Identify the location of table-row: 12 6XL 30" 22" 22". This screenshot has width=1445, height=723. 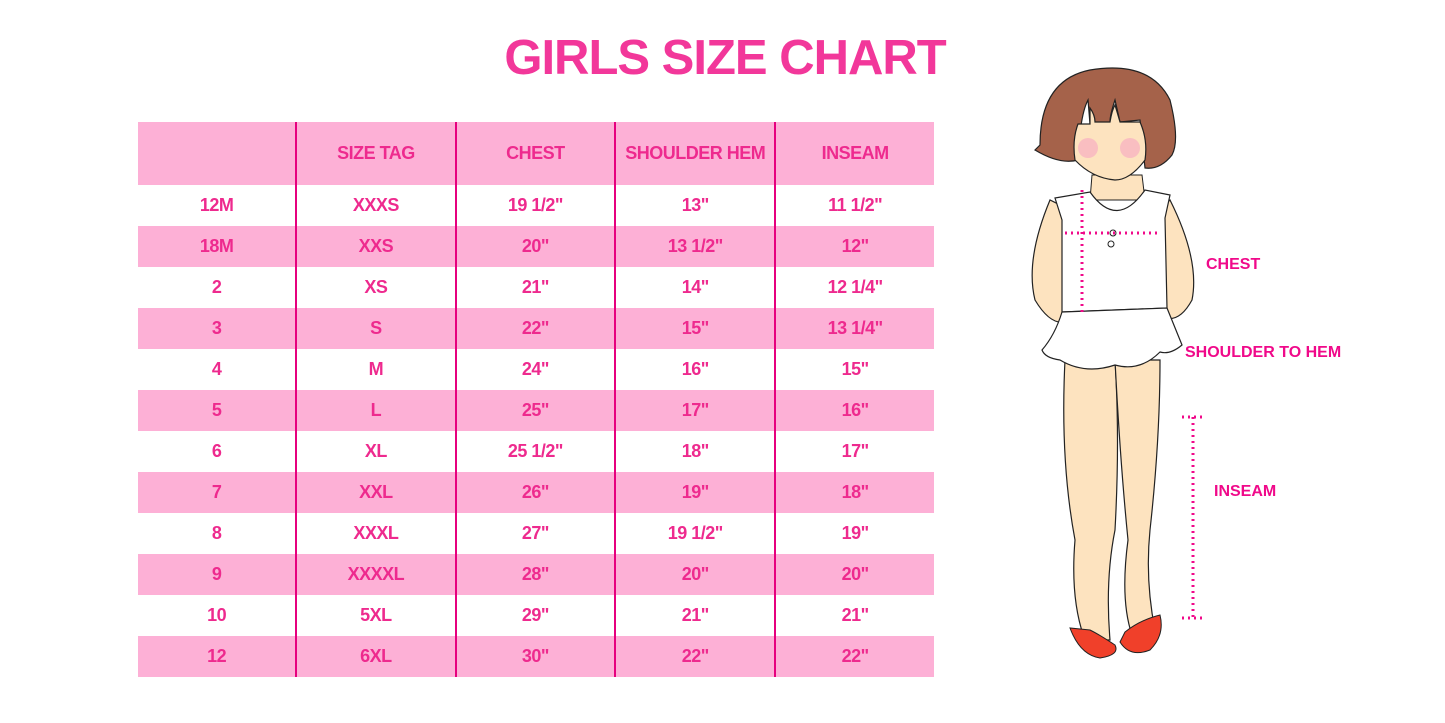
(536, 656).